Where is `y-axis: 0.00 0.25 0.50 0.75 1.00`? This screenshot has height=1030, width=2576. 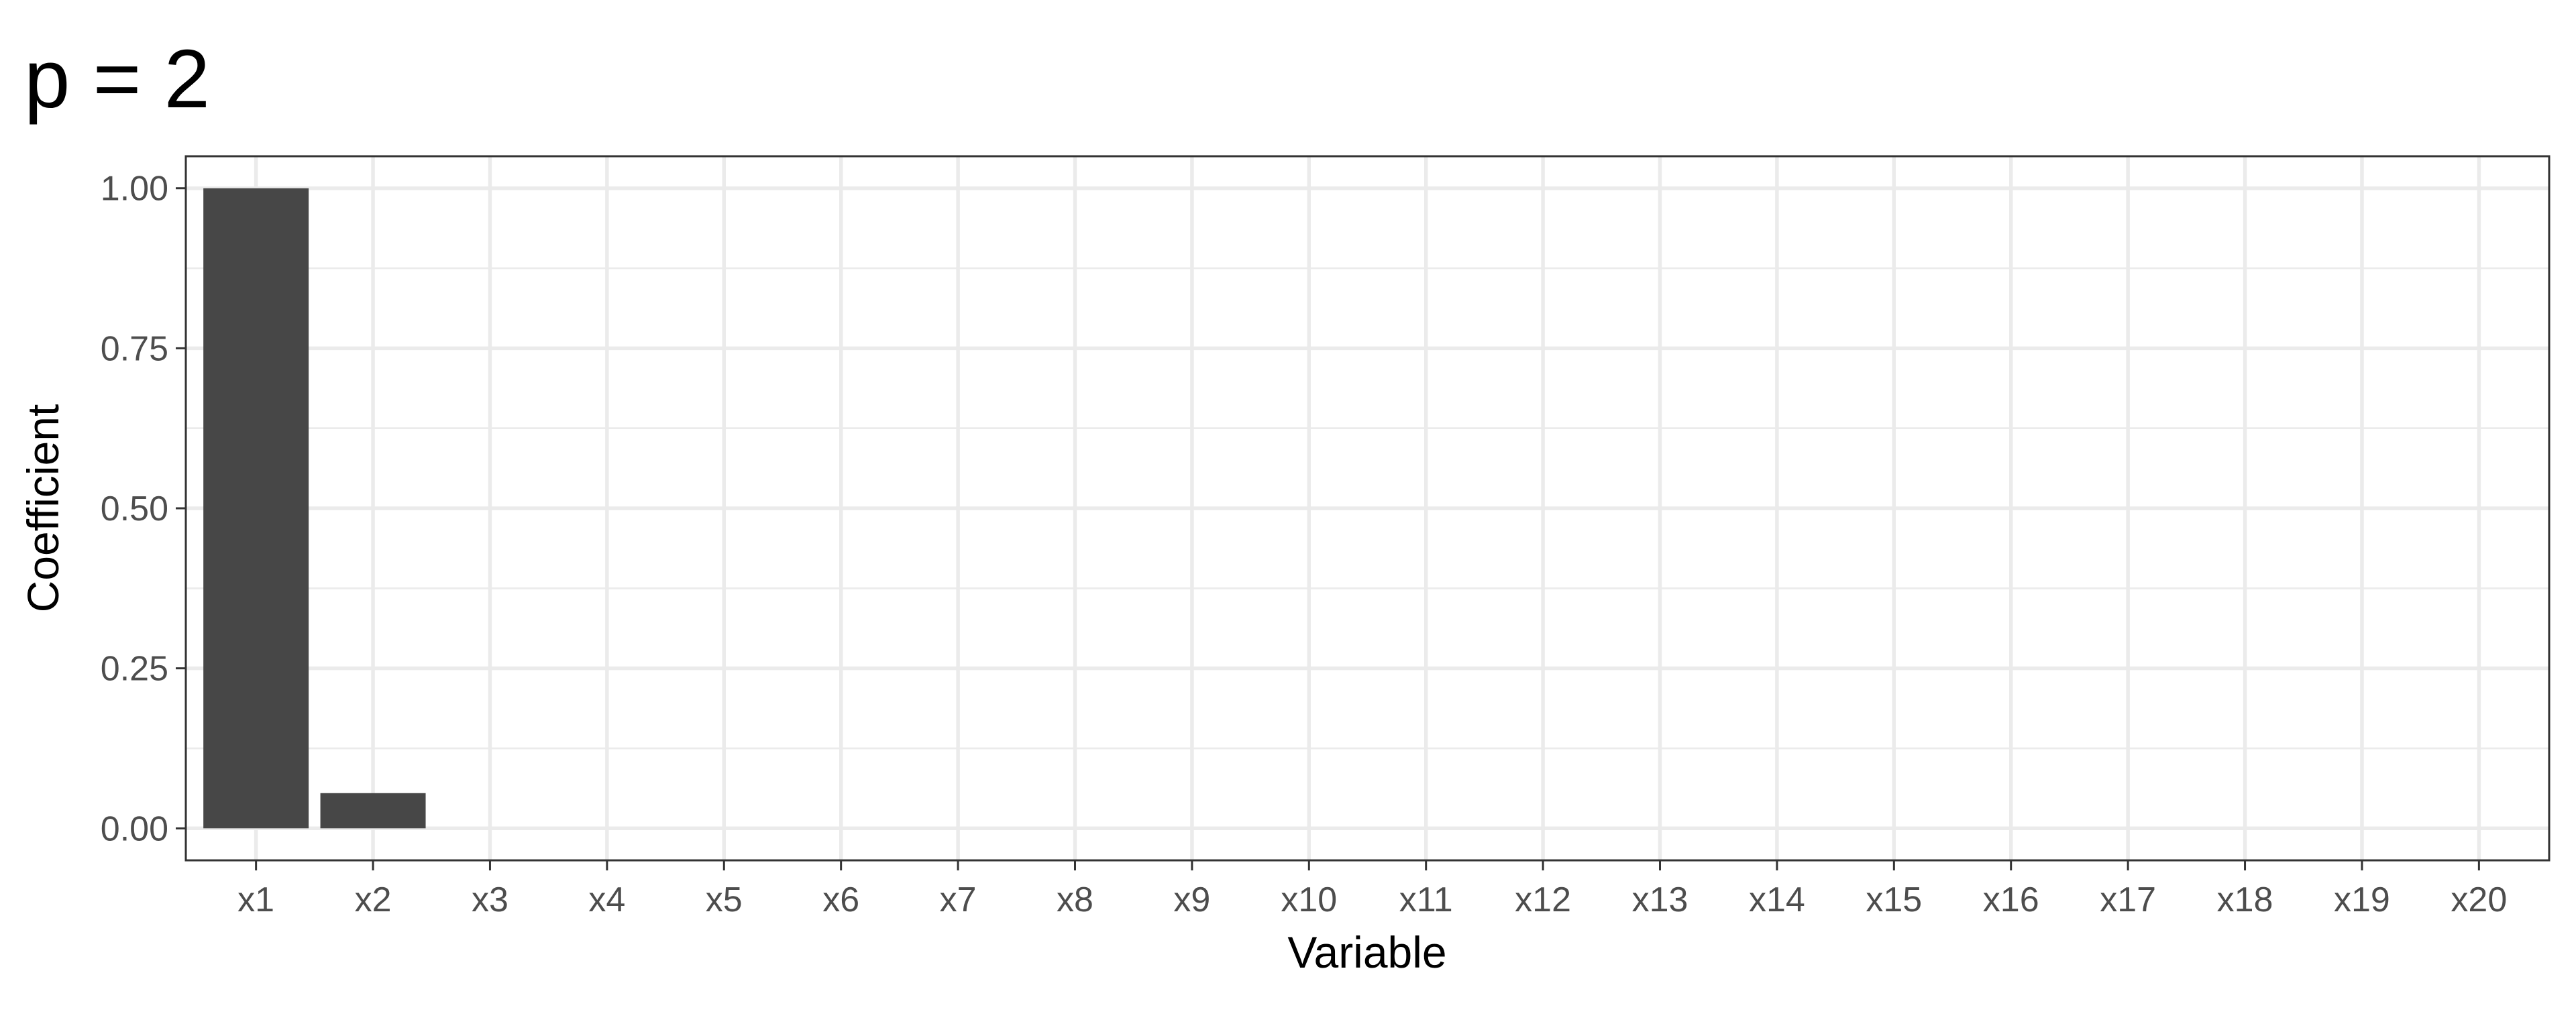
y-axis: 0.00 0.25 0.50 0.75 1.00 is located at coordinates (143, 509).